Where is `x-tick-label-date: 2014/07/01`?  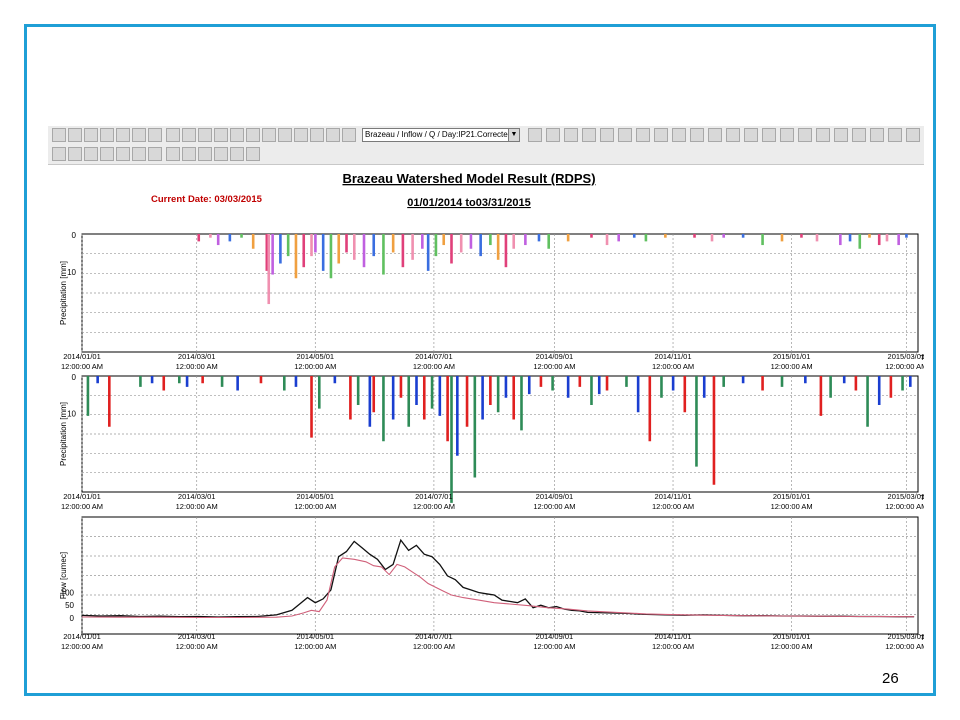
x-tick-label-date: 2014/07/01 is located at coordinates (434, 636).